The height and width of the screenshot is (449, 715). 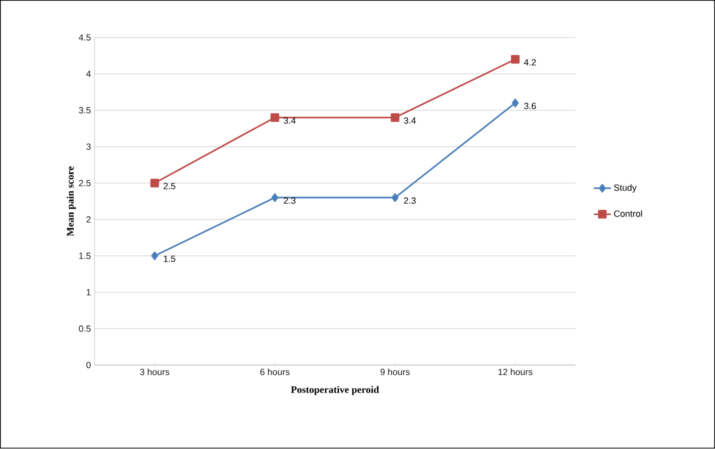 I want to click on y-tick-label: 1.5, so click(x=85, y=256).